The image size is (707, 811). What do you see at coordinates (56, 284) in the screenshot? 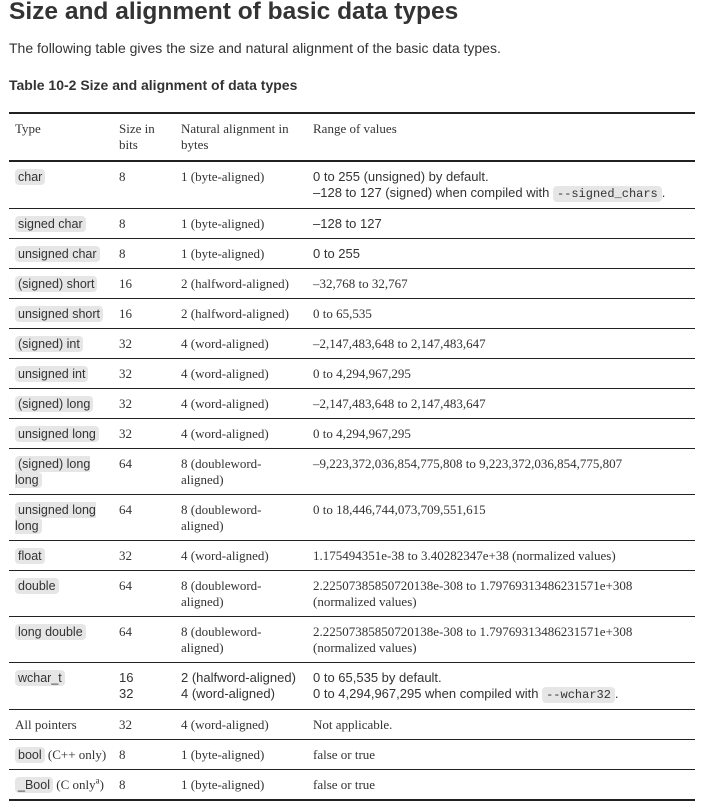
I see `type-name: (signed) short` at bounding box center [56, 284].